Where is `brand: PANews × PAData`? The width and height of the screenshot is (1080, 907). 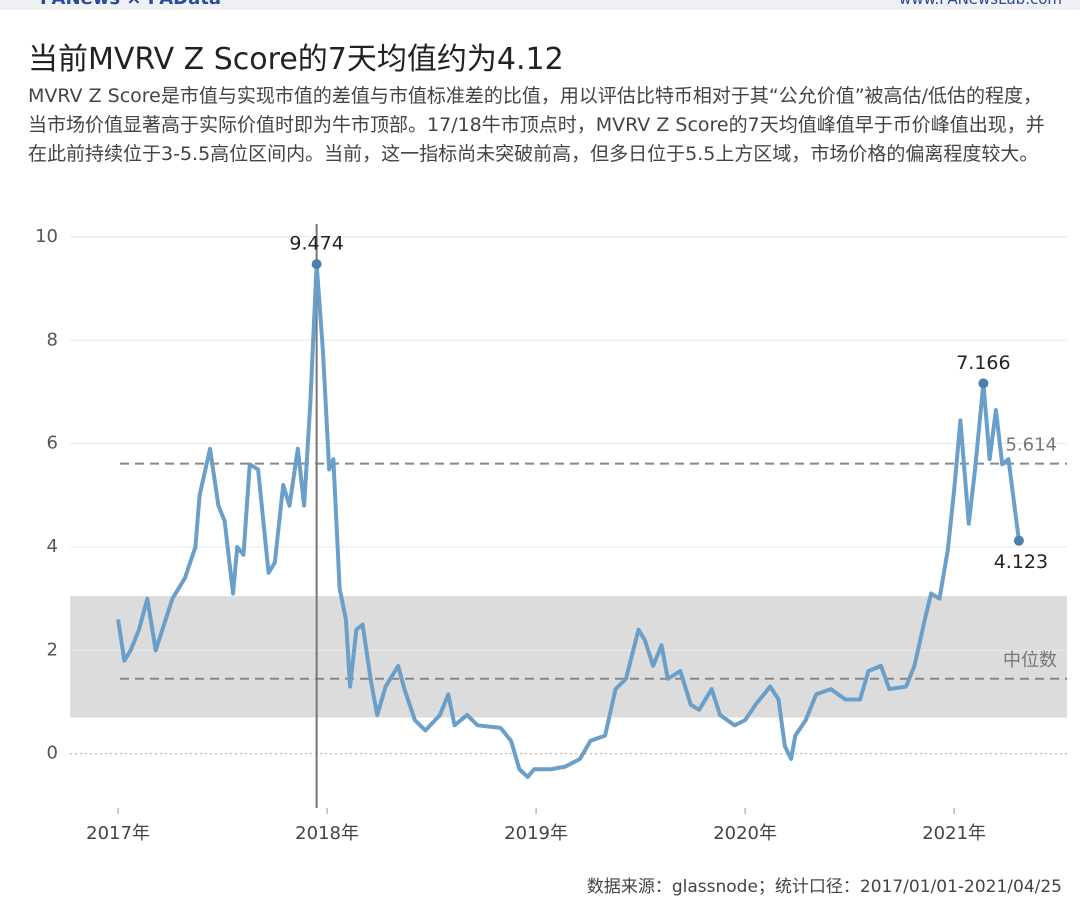 brand: PANews × PAData is located at coordinates (130, 4).